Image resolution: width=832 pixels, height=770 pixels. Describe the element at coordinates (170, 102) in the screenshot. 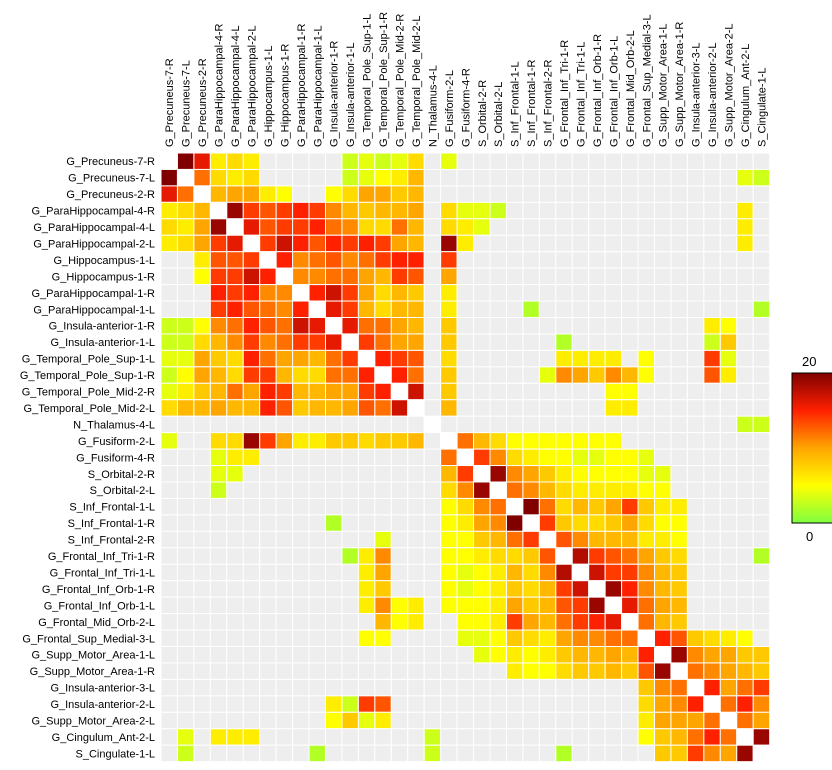

I see `column-label: G_Precuneus-7-R` at that location.